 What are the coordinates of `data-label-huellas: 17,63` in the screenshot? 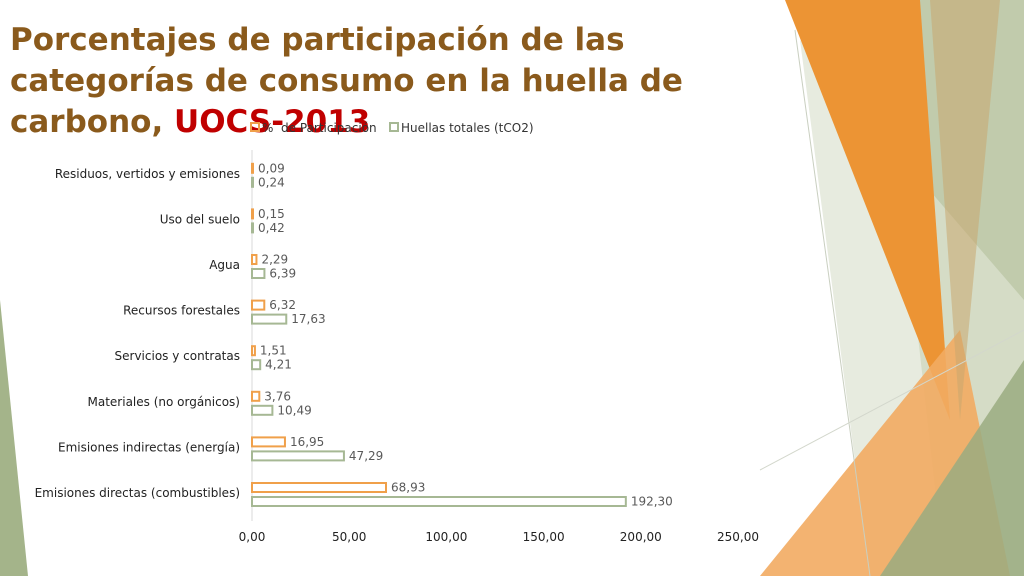 It's located at (308, 319).